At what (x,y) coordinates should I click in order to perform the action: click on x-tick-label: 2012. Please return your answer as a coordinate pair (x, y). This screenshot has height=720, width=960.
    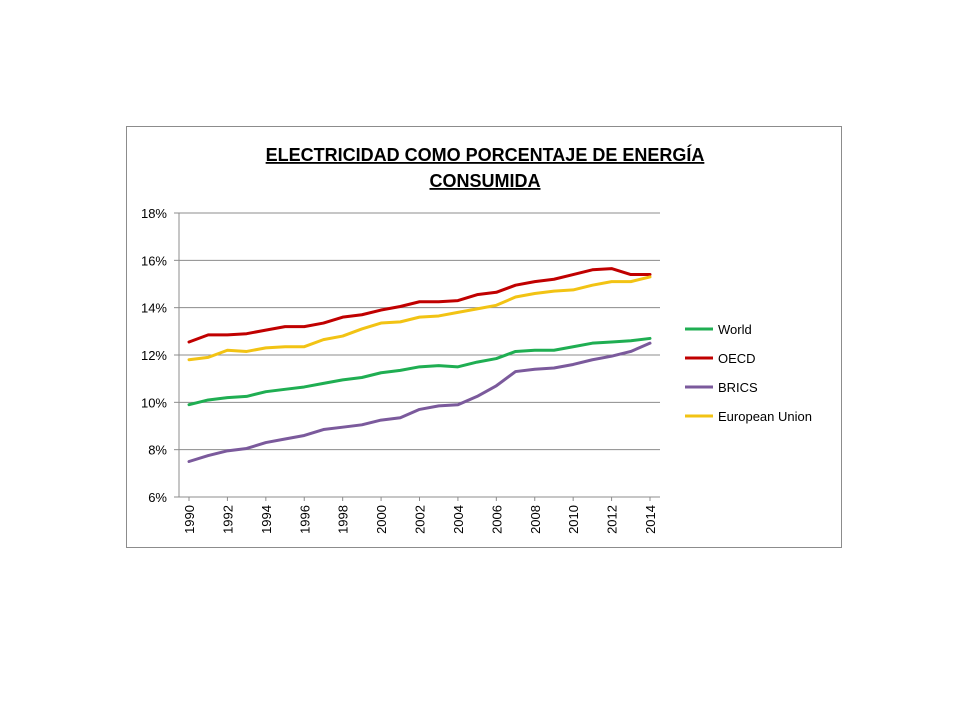
    Looking at the image, I should click on (612, 519).